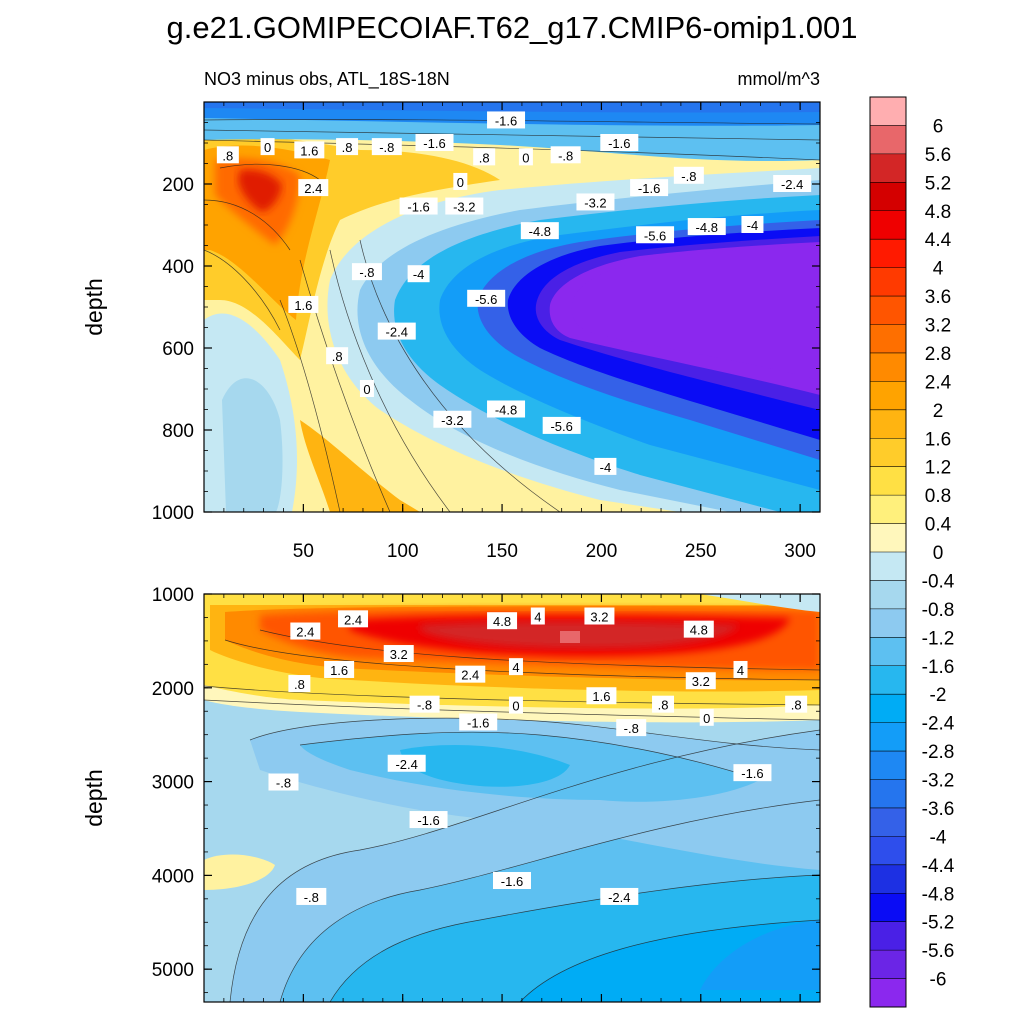  I want to click on top-ytick-label: 400, so click(178, 267).